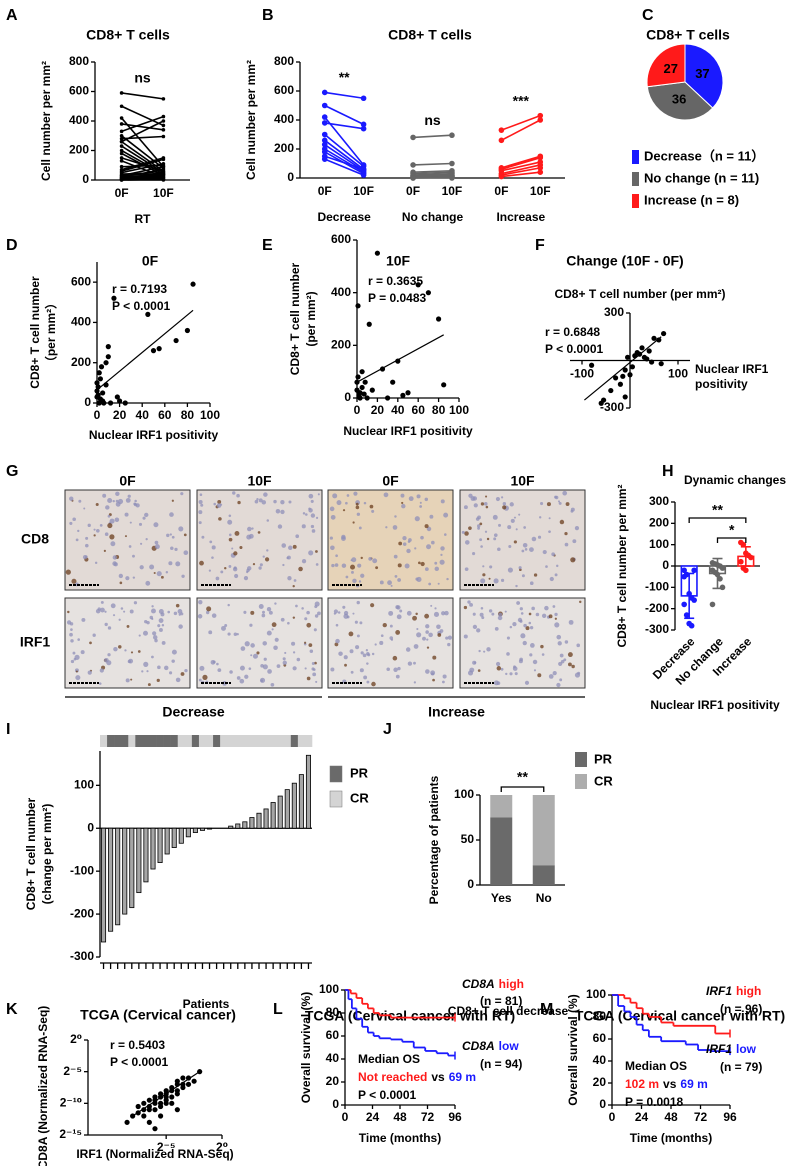 The image size is (800, 1166). Describe the element at coordinates (333, 1081) in the screenshot. I see `y-tick-label: 20` at that location.